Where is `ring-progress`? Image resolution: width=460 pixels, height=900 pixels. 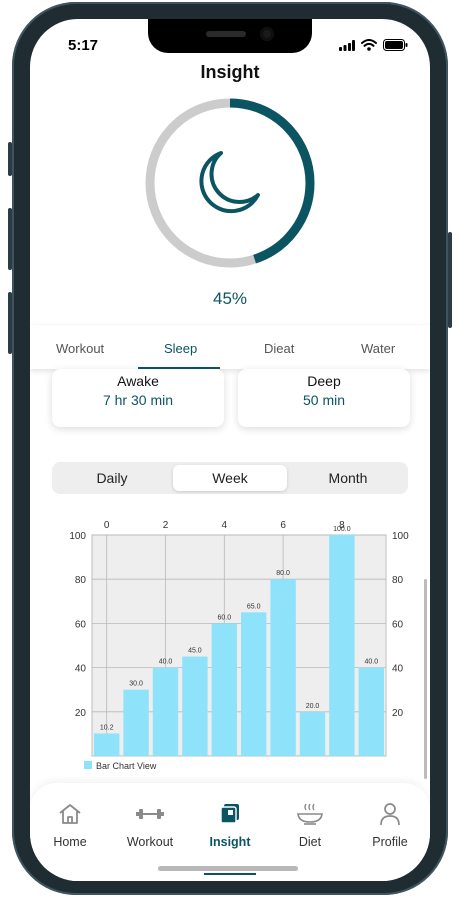
ring-progress is located at coordinates (230, 183).